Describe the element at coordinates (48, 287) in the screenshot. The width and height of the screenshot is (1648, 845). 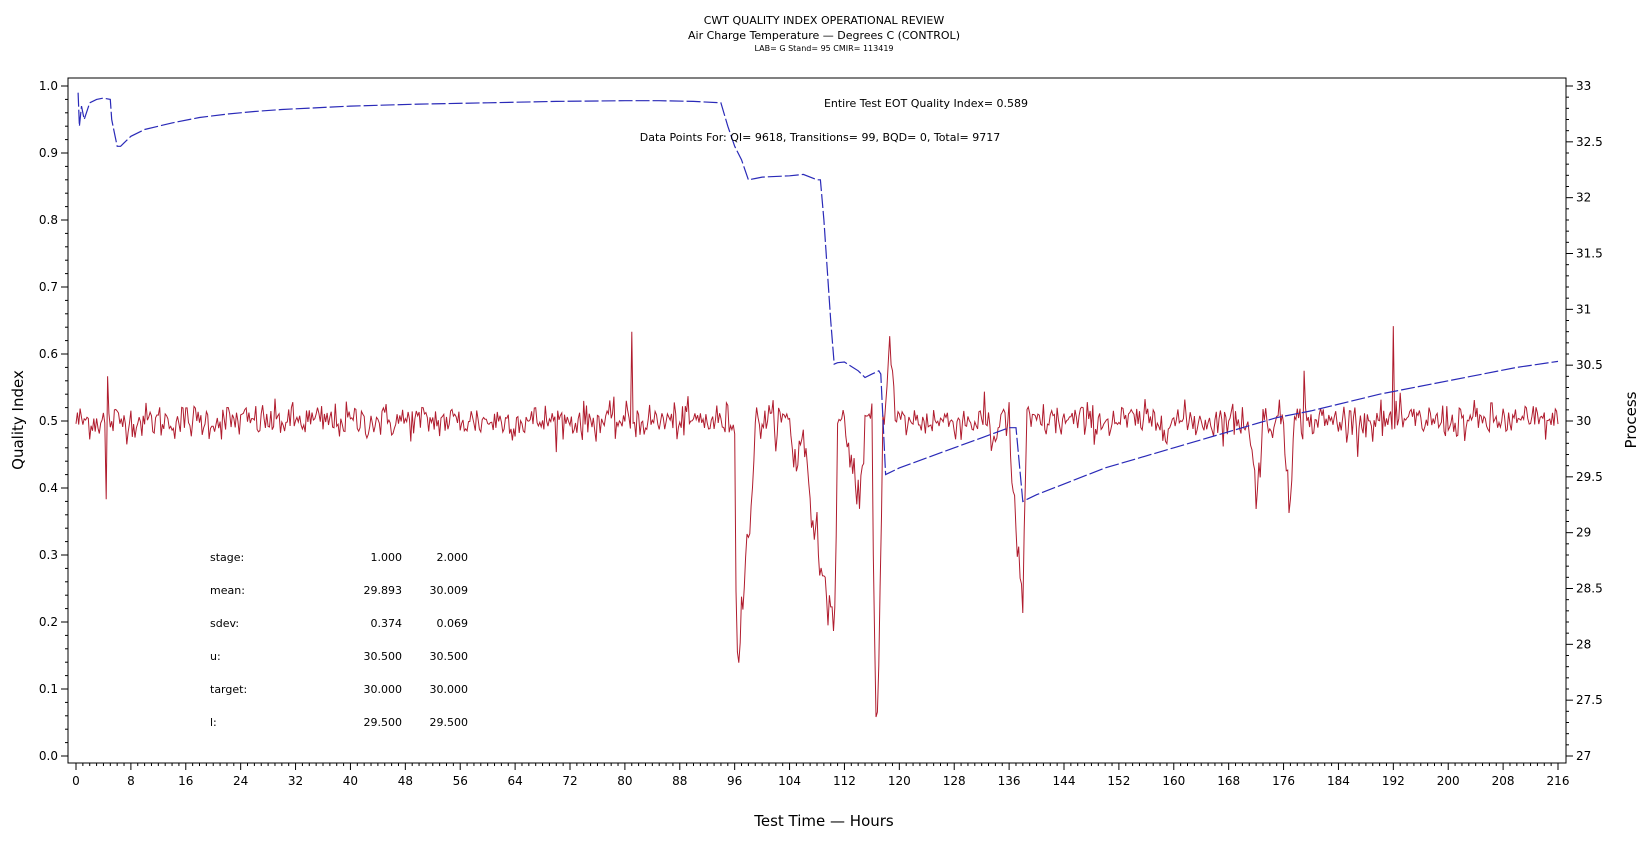
I see `y-left-tick-label: 0.7` at that location.